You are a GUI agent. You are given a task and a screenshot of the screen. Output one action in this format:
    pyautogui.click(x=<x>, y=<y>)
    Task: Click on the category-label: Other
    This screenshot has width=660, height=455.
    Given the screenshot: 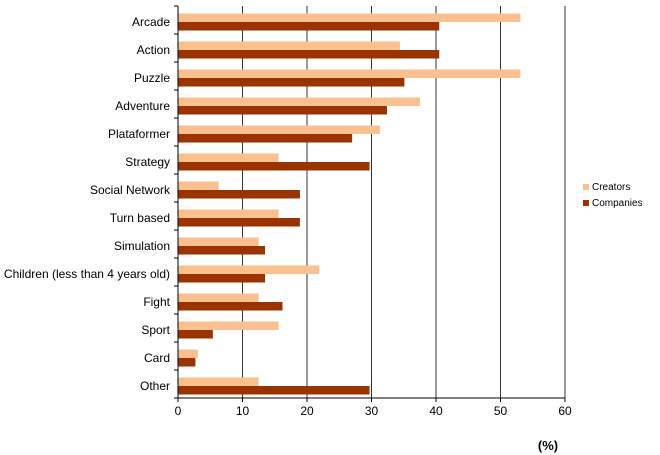 What is the action you would take?
    pyautogui.click(x=155, y=386)
    